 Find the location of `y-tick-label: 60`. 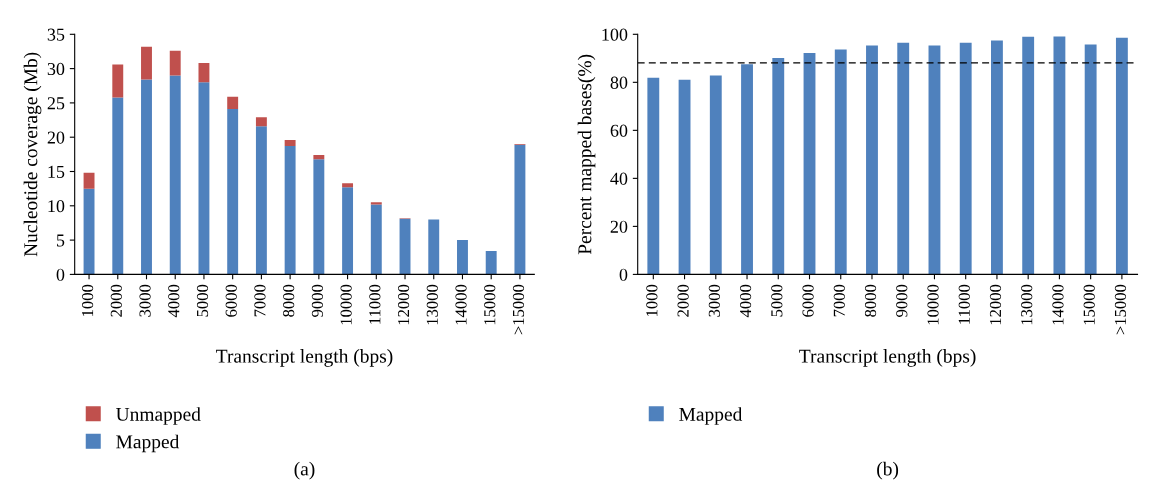

y-tick-label: 60 is located at coordinates (619, 130).